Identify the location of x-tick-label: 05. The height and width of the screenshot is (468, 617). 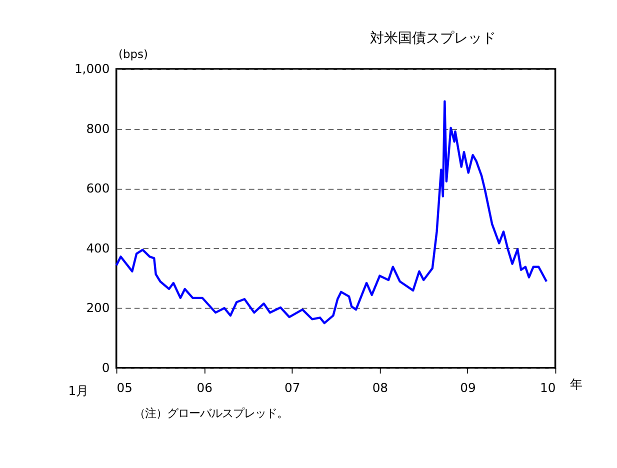
(124, 388).